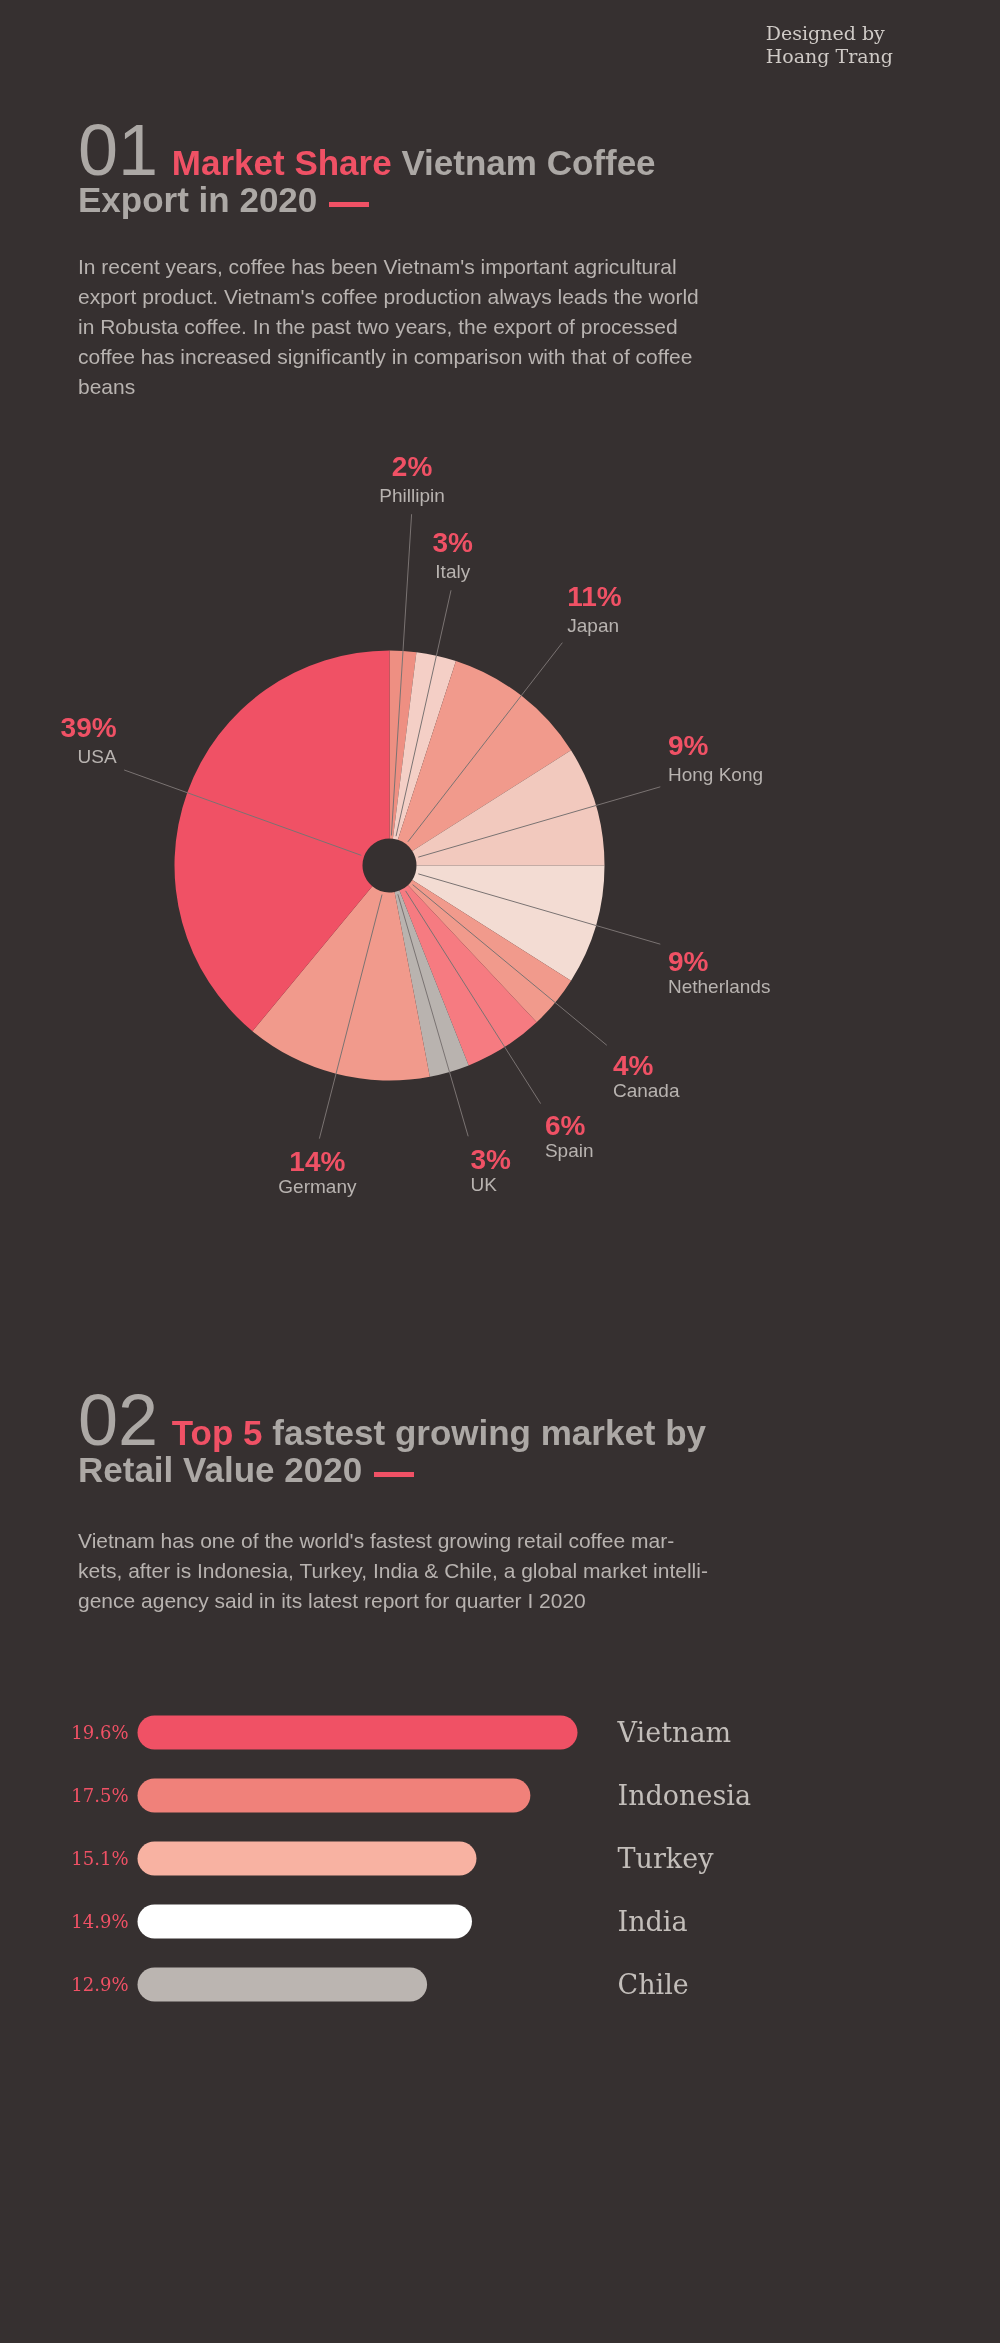 This screenshot has width=1000, height=2343. Describe the element at coordinates (484, 1184) in the screenshot. I see `slice-label: UK` at that location.